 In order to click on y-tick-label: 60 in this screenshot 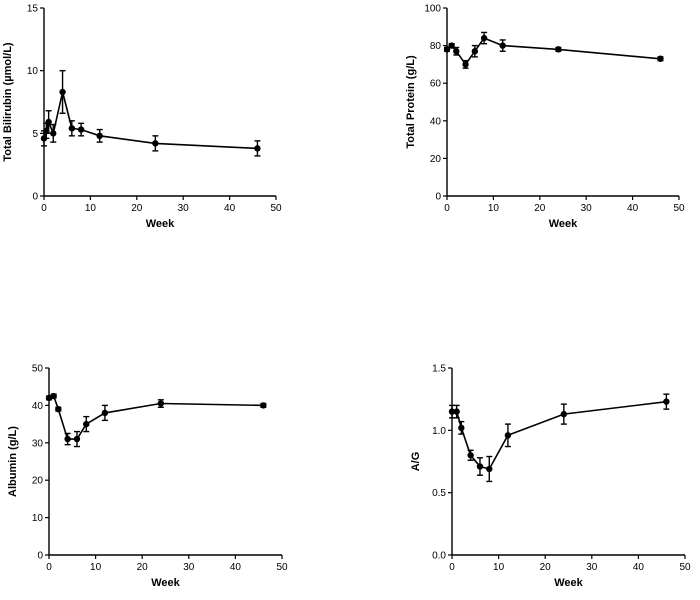, I will do `click(436, 84)`.